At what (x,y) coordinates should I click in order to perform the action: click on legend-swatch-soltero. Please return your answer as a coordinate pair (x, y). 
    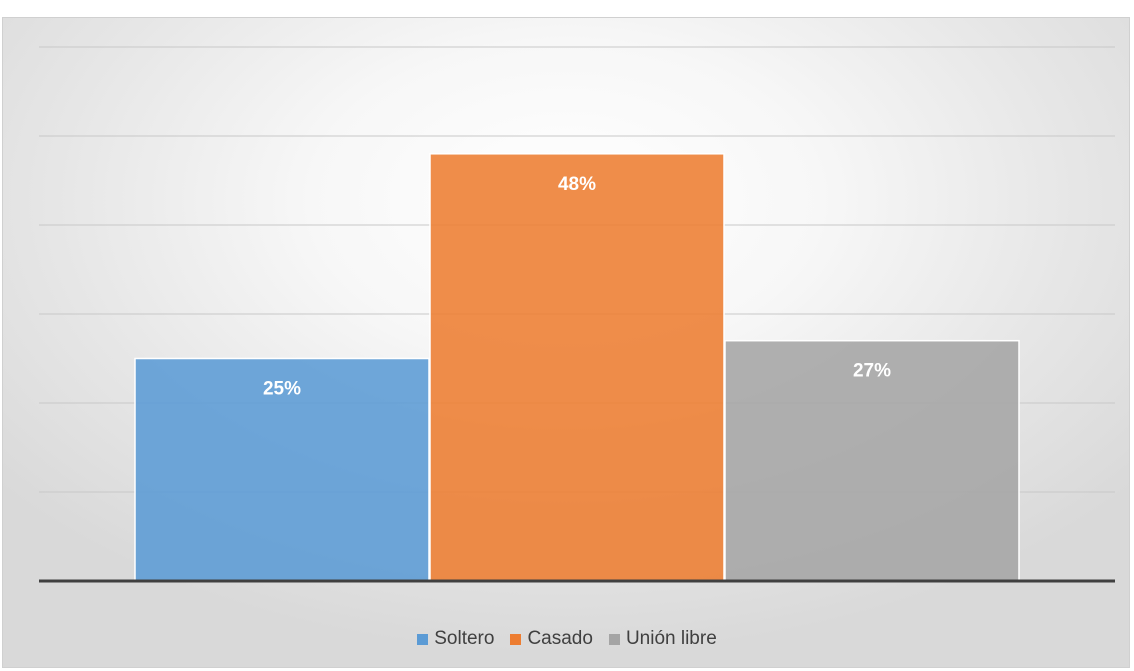
    Looking at the image, I should click on (422, 639).